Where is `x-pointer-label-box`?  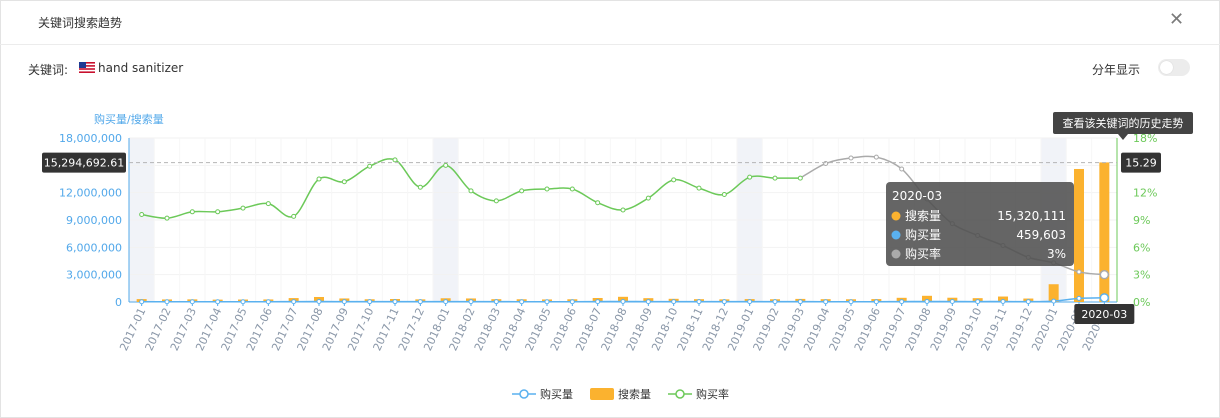
x-pointer-label-box is located at coordinates (1104, 314).